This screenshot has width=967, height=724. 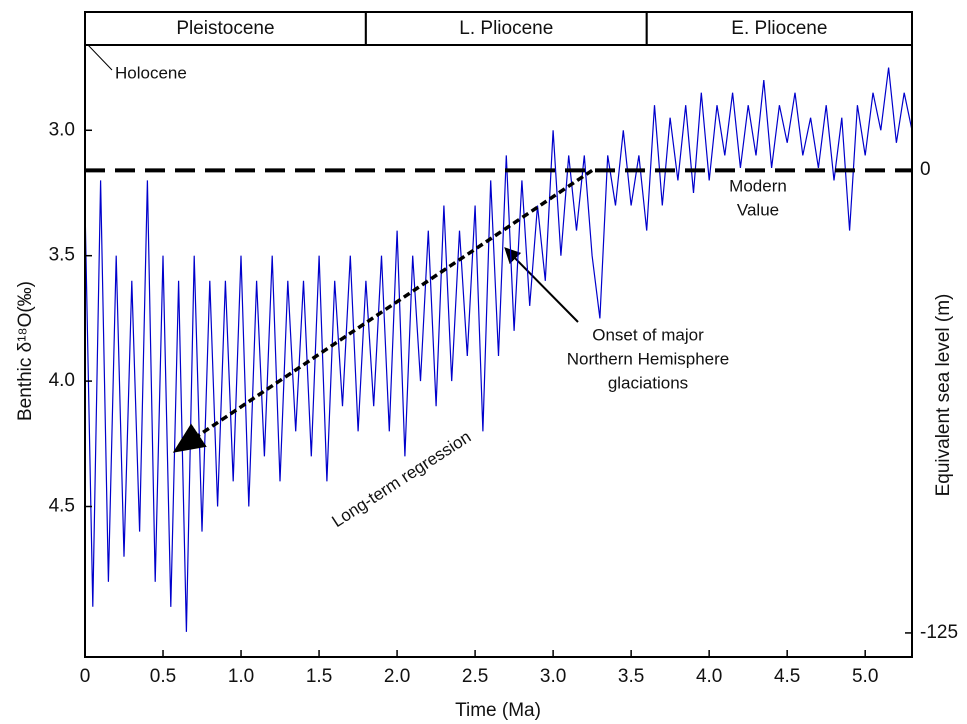 I want to click on x-tick-label: 2.0, so click(x=397, y=676).